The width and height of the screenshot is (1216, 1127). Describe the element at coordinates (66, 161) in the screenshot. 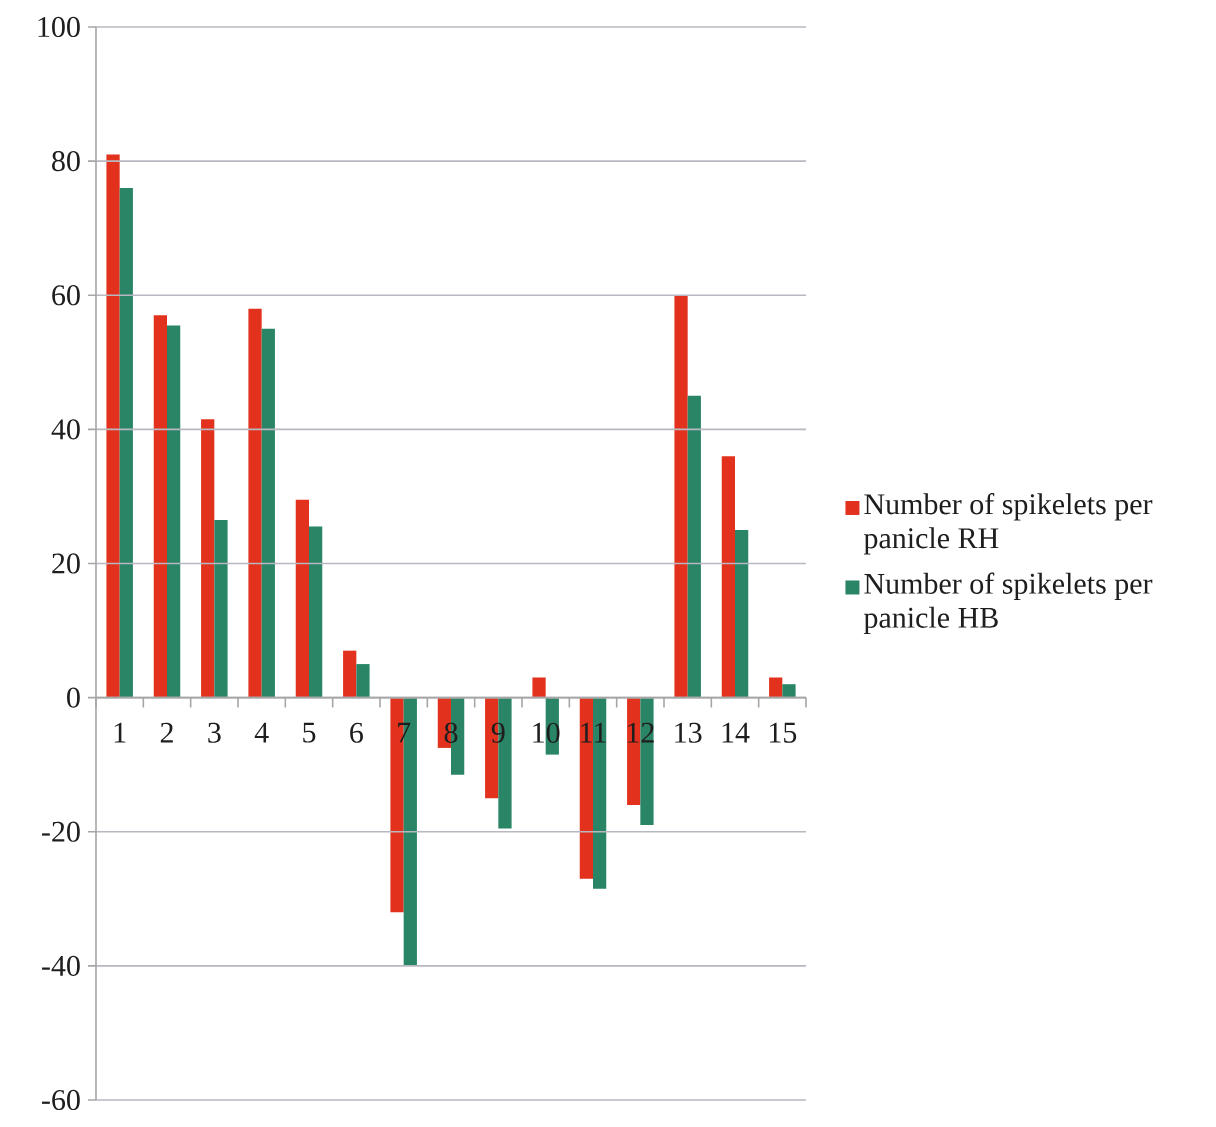

I see `y-tick-label: 80` at that location.